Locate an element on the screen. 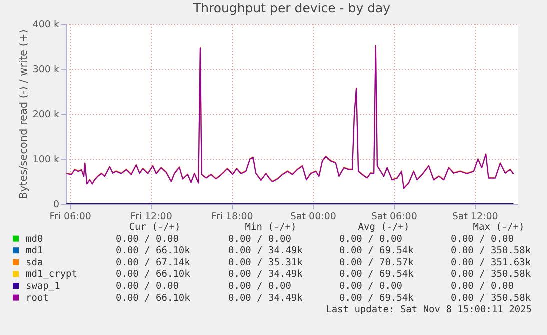  y-axis-title: Bytes/second read (-) / write (+) is located at coordinates (24, 115).